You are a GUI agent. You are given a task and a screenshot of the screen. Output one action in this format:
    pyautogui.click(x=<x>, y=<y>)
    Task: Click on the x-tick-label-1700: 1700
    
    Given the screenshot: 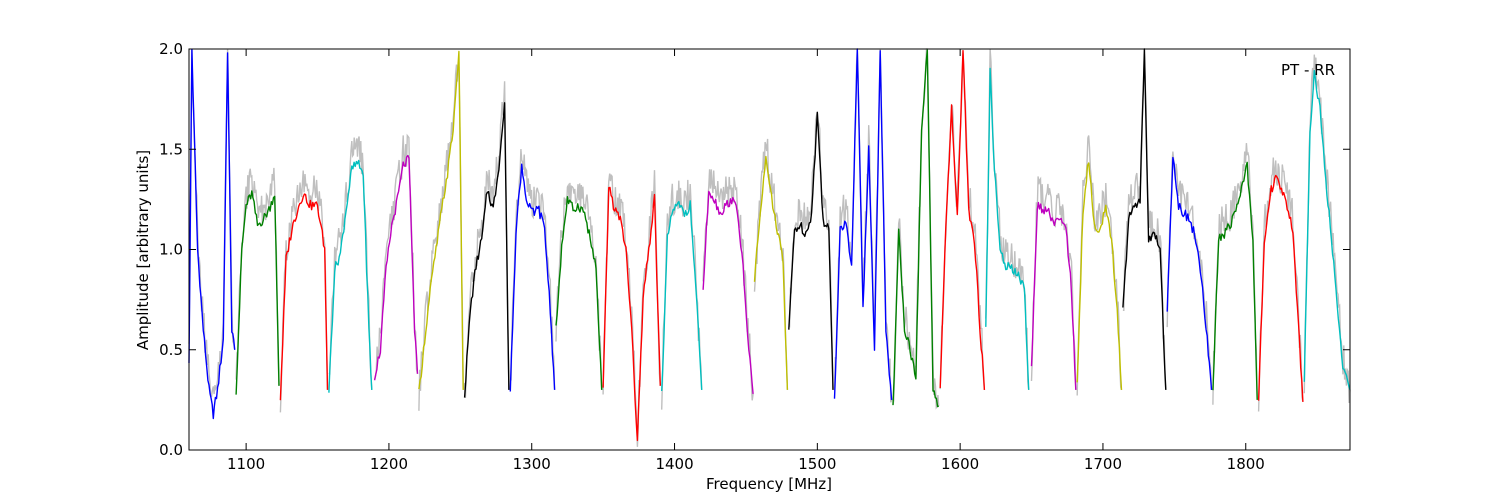 What is the action you would take?
    pyautogui.click(x=1103, y=464)
    